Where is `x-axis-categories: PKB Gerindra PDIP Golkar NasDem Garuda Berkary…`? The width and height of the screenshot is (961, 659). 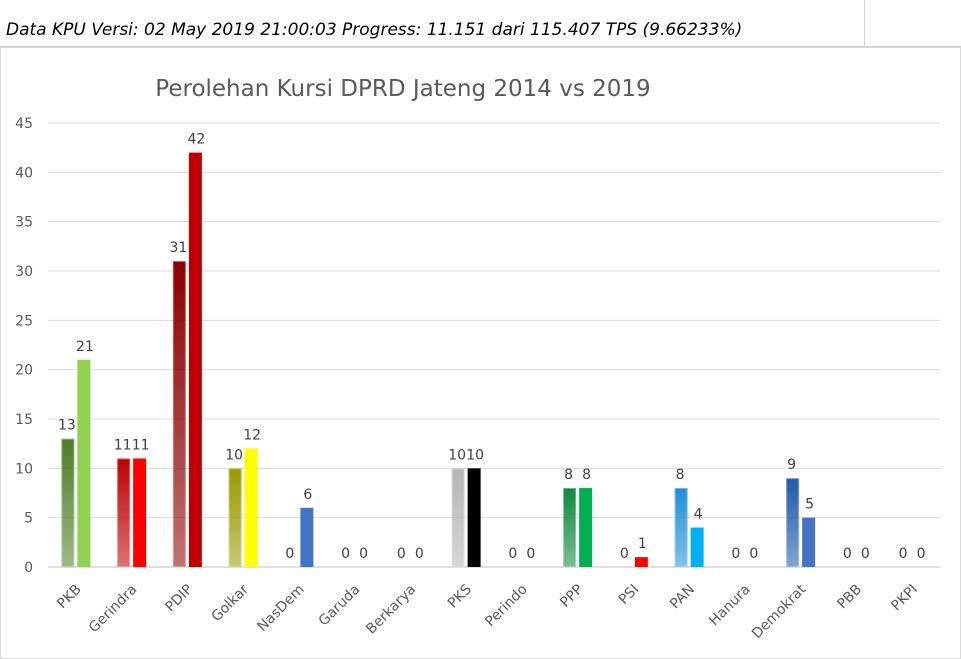
x-axis-categories: PKB Gerindra PDIP Golkar NasDem Garuda Berkary… is located at coordinates (487, 611).